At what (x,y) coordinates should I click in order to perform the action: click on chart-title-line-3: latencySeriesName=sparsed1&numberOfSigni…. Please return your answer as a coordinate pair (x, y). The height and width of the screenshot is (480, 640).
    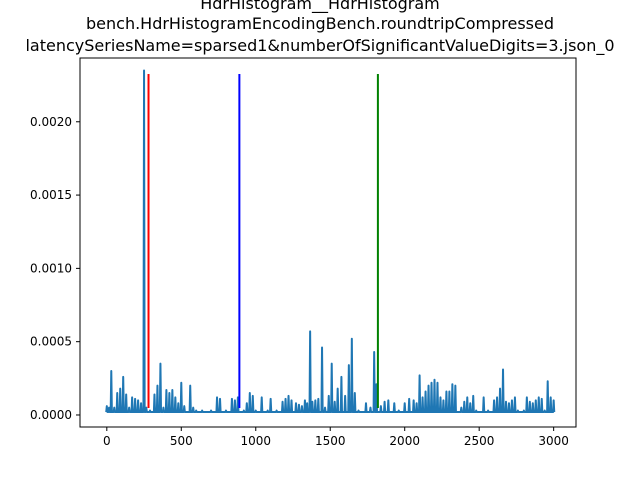
    Looking at the image, I should click on (320, 45).